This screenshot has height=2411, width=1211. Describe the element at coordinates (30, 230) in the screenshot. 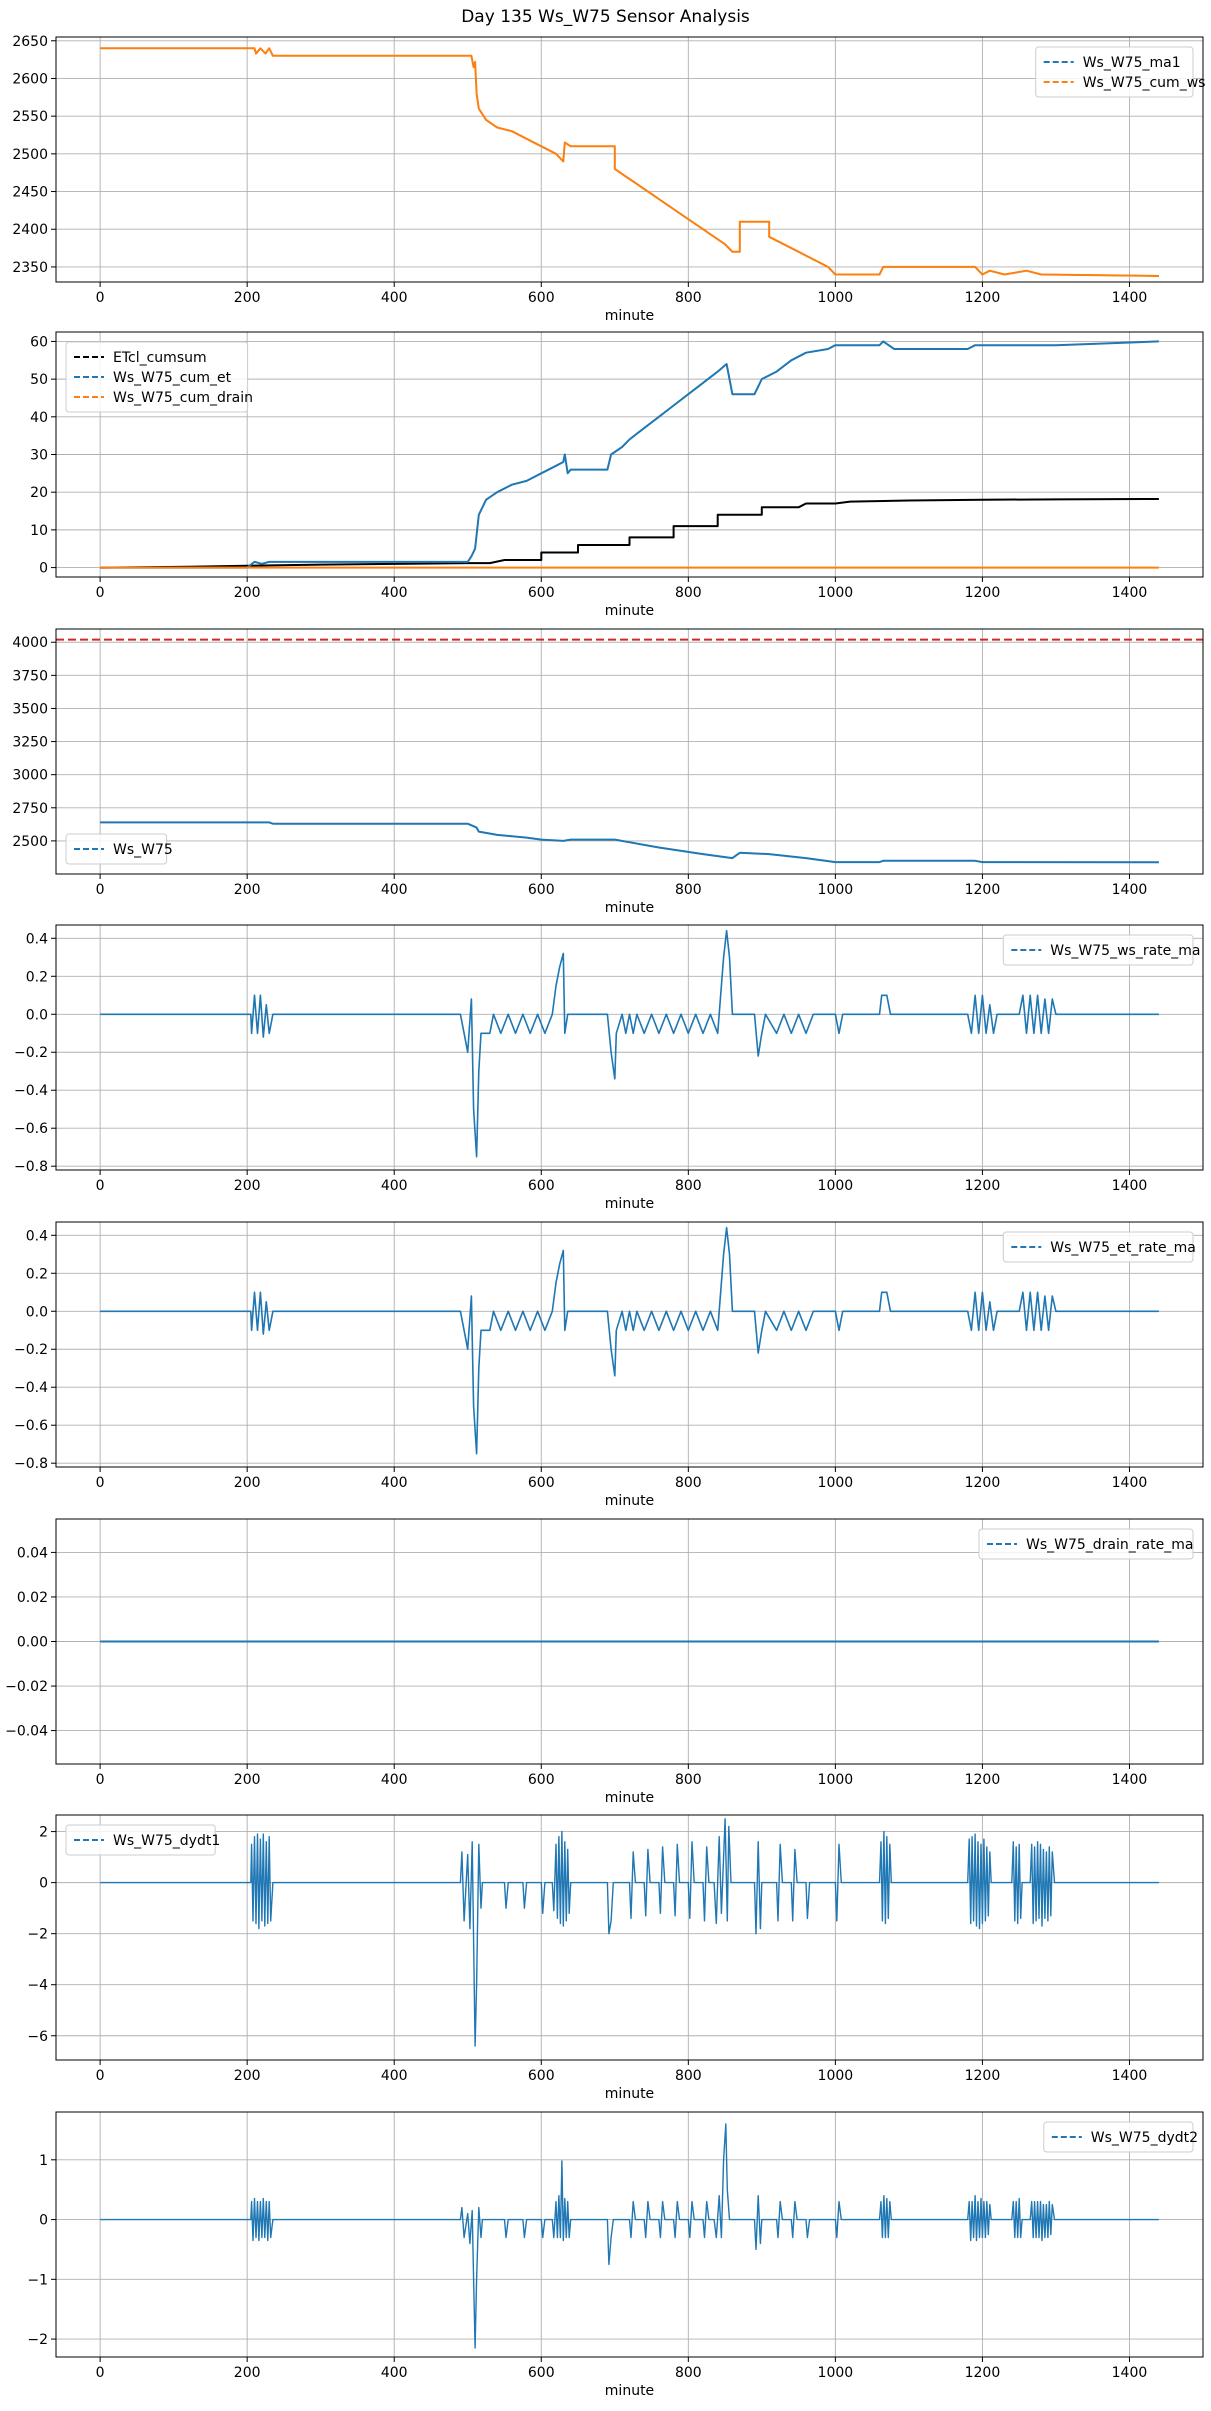

I see `y-tick-label: 2400` at that location.